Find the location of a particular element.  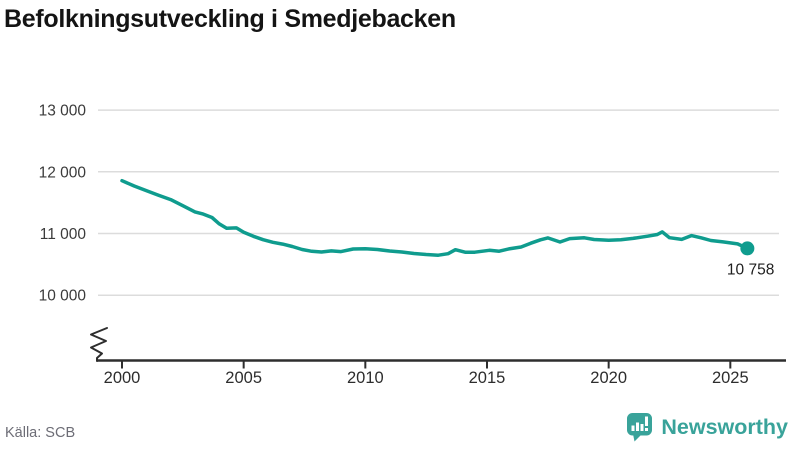

y-tick-label: 12 000 is located at coordinates (63, 172).